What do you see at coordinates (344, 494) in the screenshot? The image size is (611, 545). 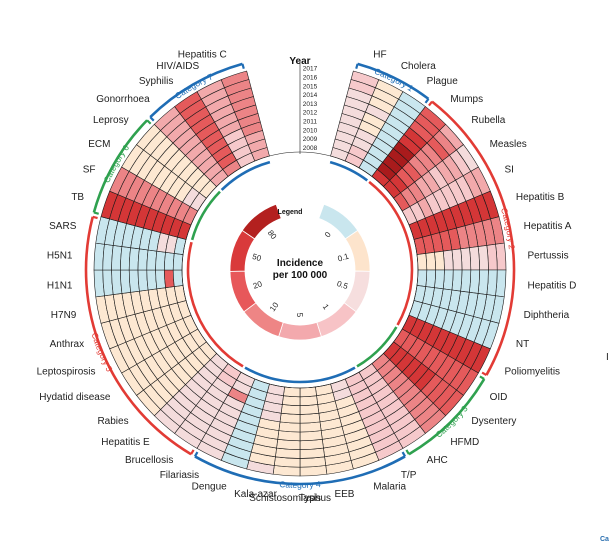 I see `disease-label: EEB` at bounding box center [344, 494].